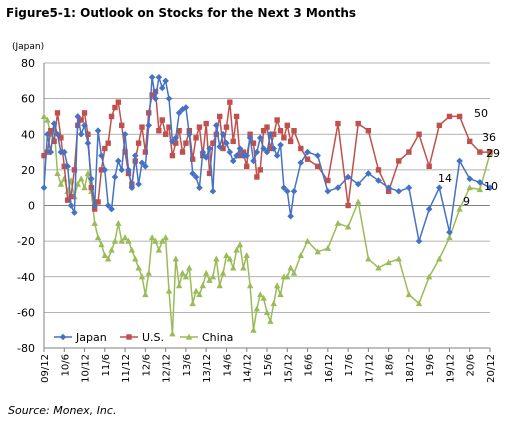 This screenshot has height=430, width=525. I want to click on x-tick-label: 12/12, so click(167, 368).